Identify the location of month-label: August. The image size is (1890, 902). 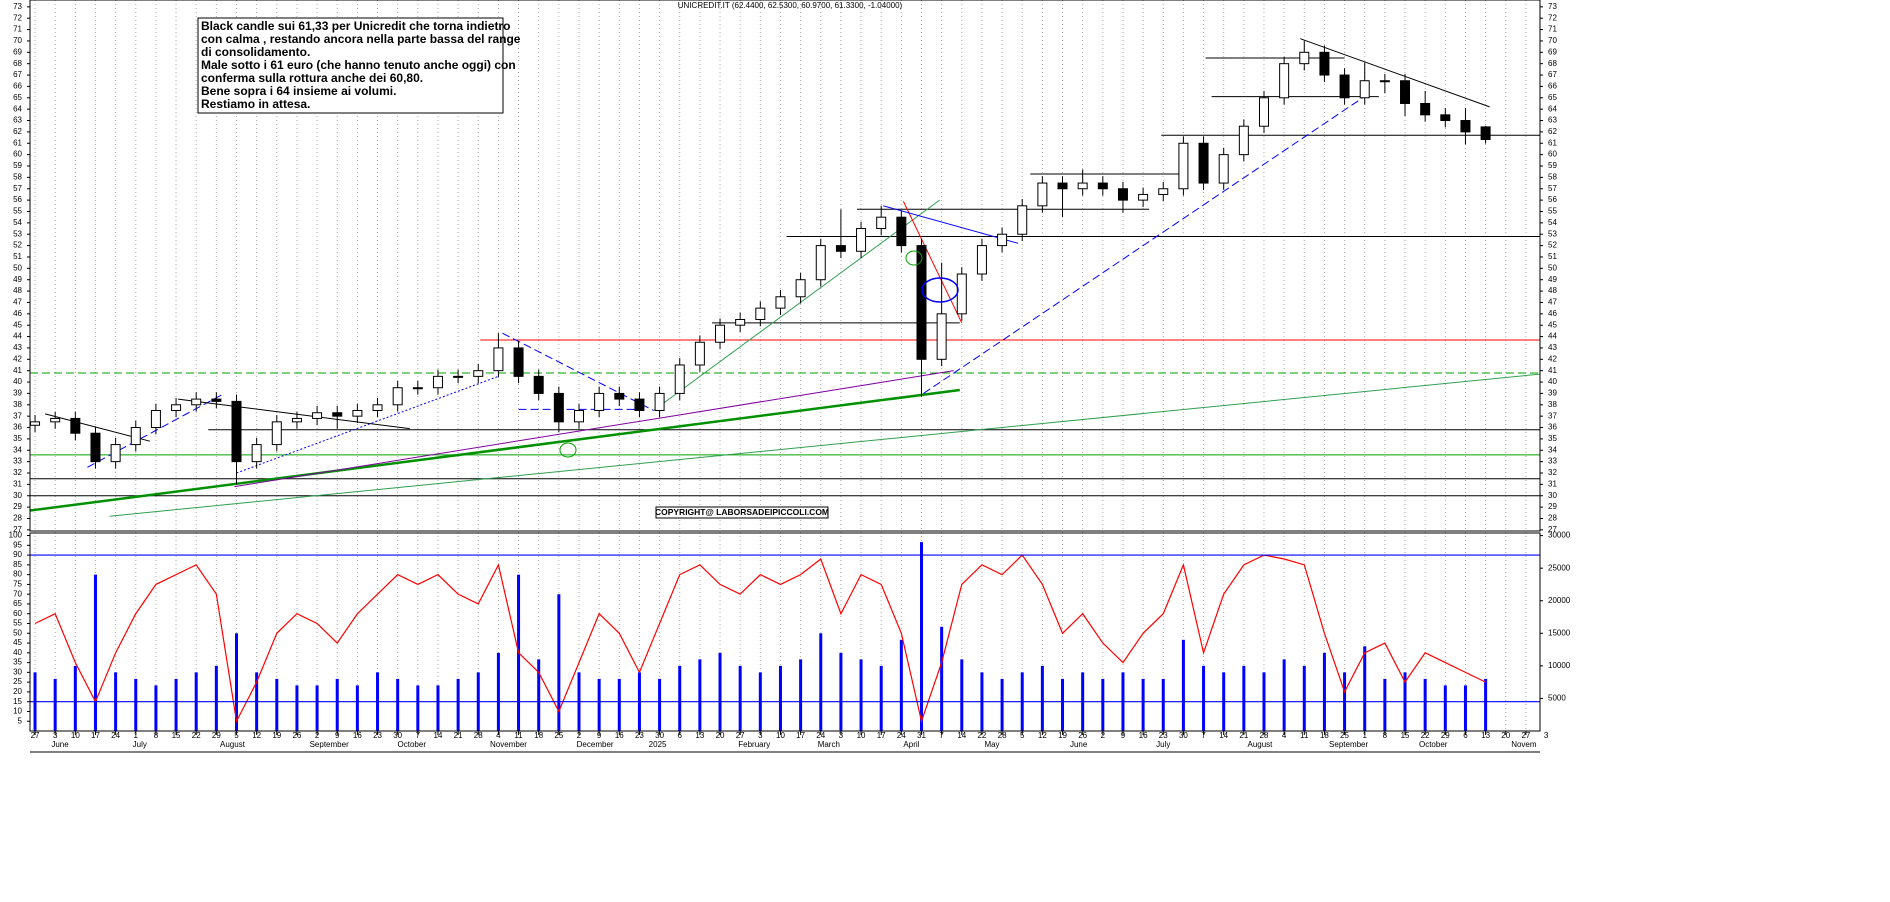
(1261, 744).